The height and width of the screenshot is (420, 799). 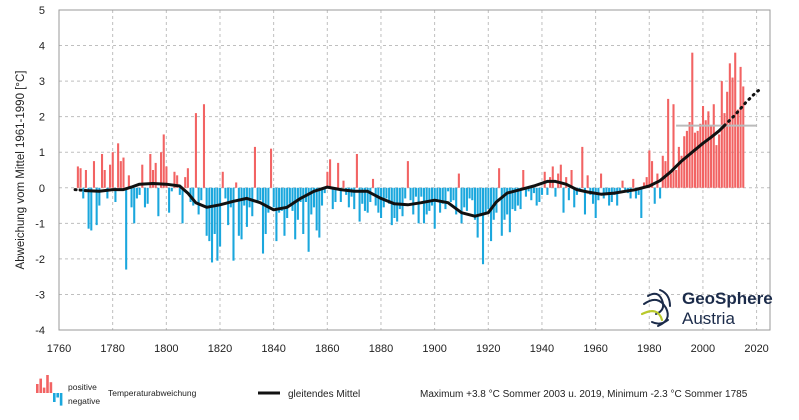 What do you see at coordinates (42, 189) in the screenshot?
I see `y-tick-label: 0` at bounding box center [42, 189].